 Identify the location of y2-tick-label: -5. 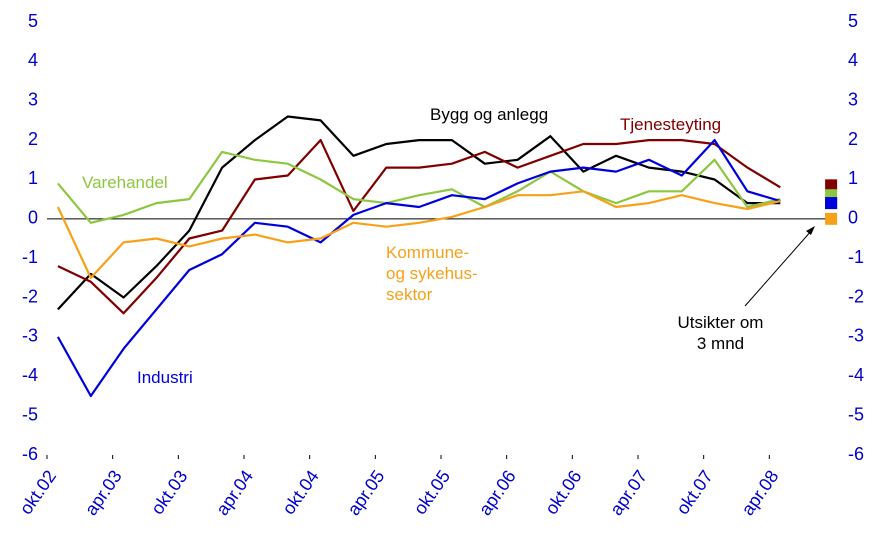
(856, 414).